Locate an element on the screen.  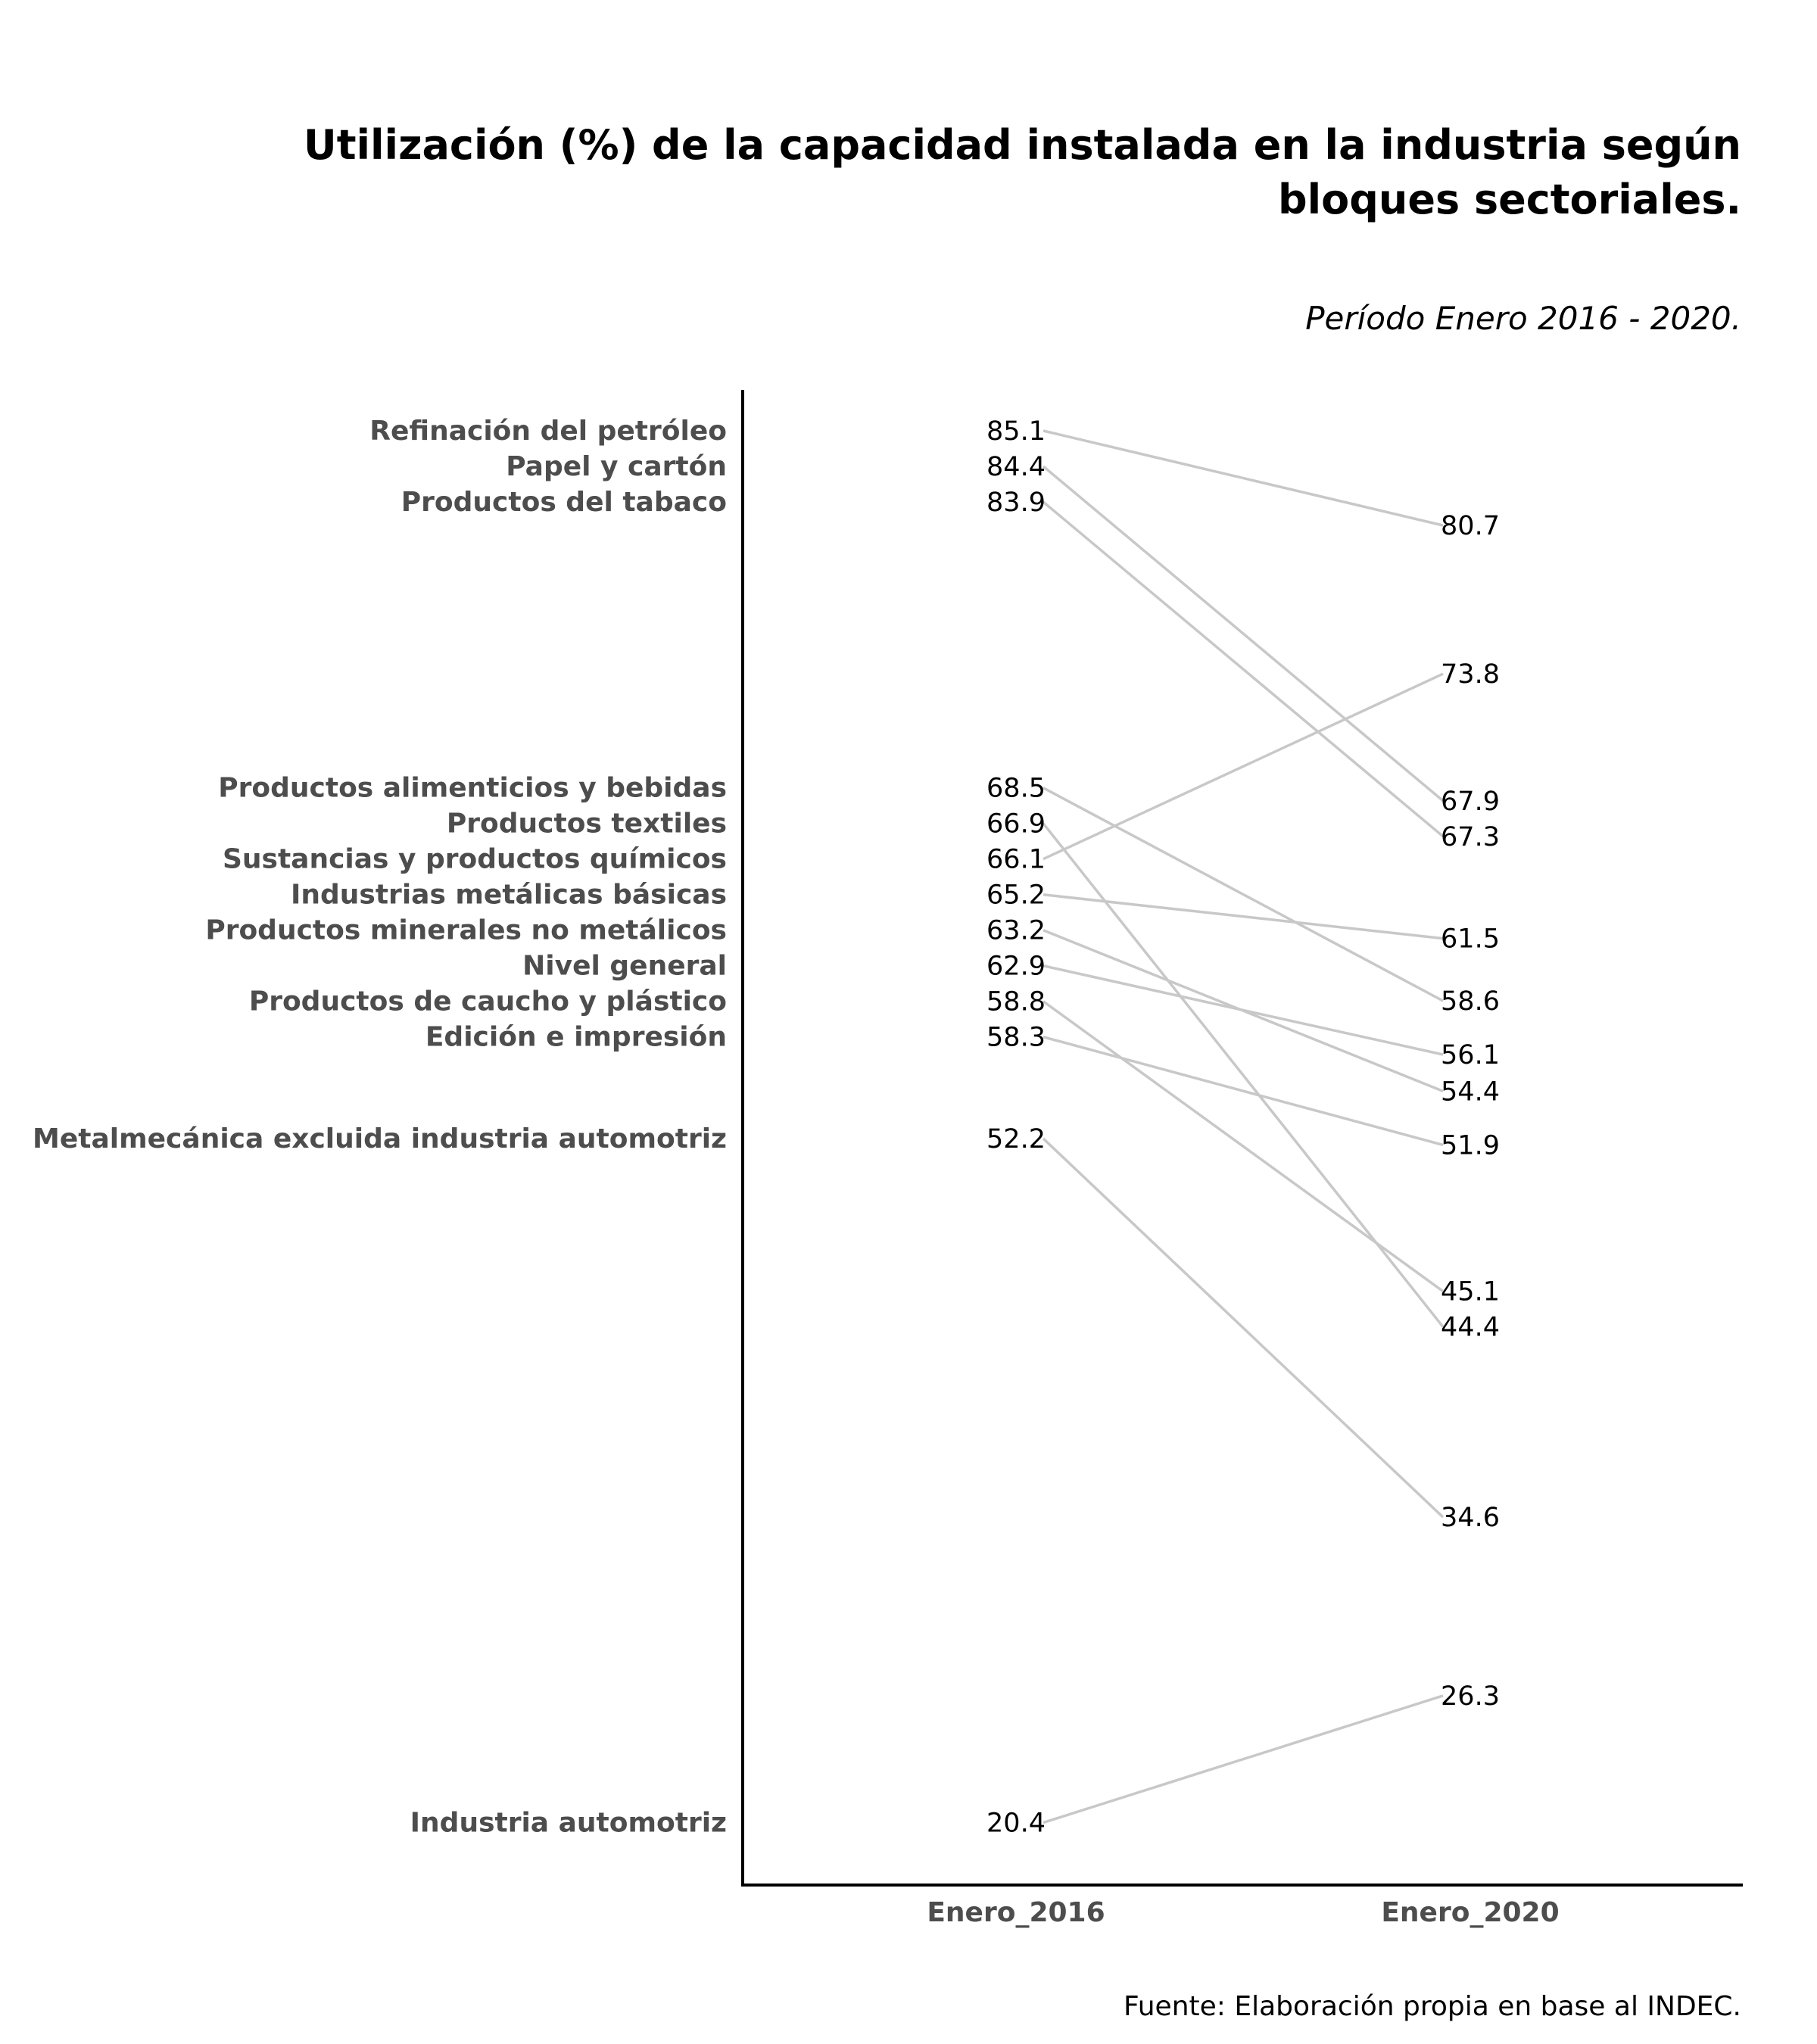
value-label-2016-sustancias-y-productos-quimicos: 66.1 is located at coordinates (1016, 860).